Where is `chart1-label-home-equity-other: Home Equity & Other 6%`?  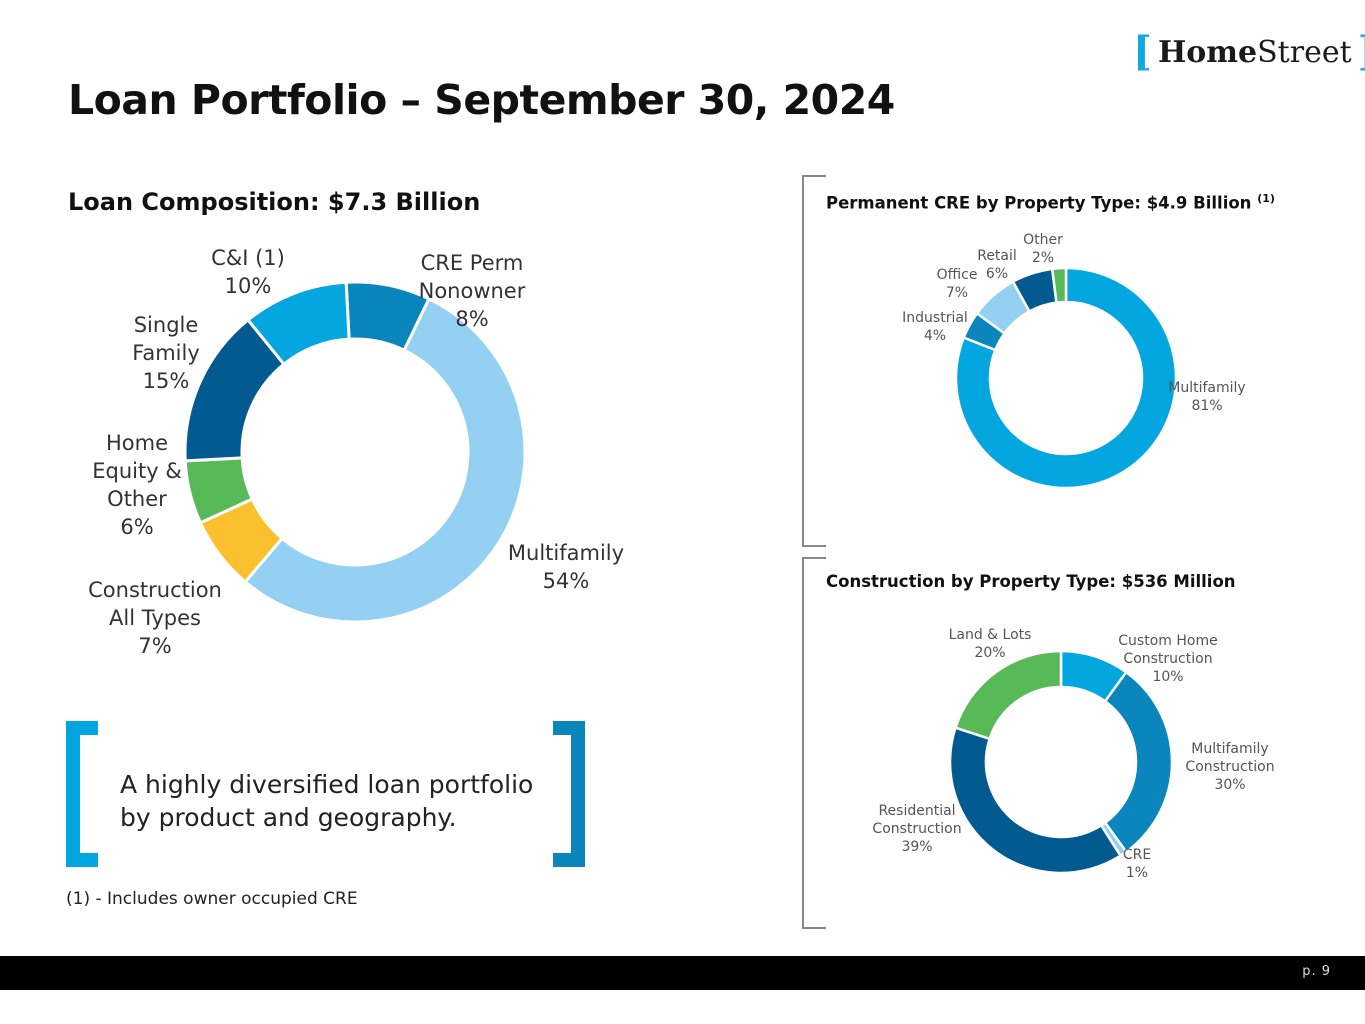
chart1-label-home-equity-other: Home Equity & Other 6% is located at coordinates (136, 485).